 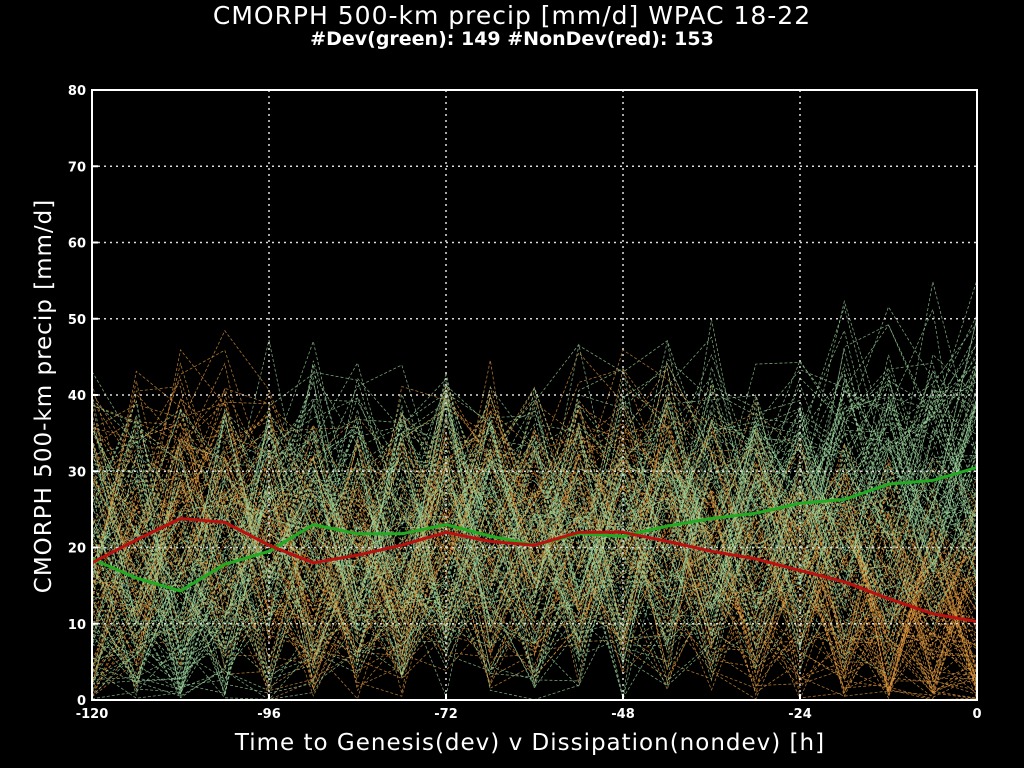 I want to click on y-tick-label: 80, so click(x=77, y=91).